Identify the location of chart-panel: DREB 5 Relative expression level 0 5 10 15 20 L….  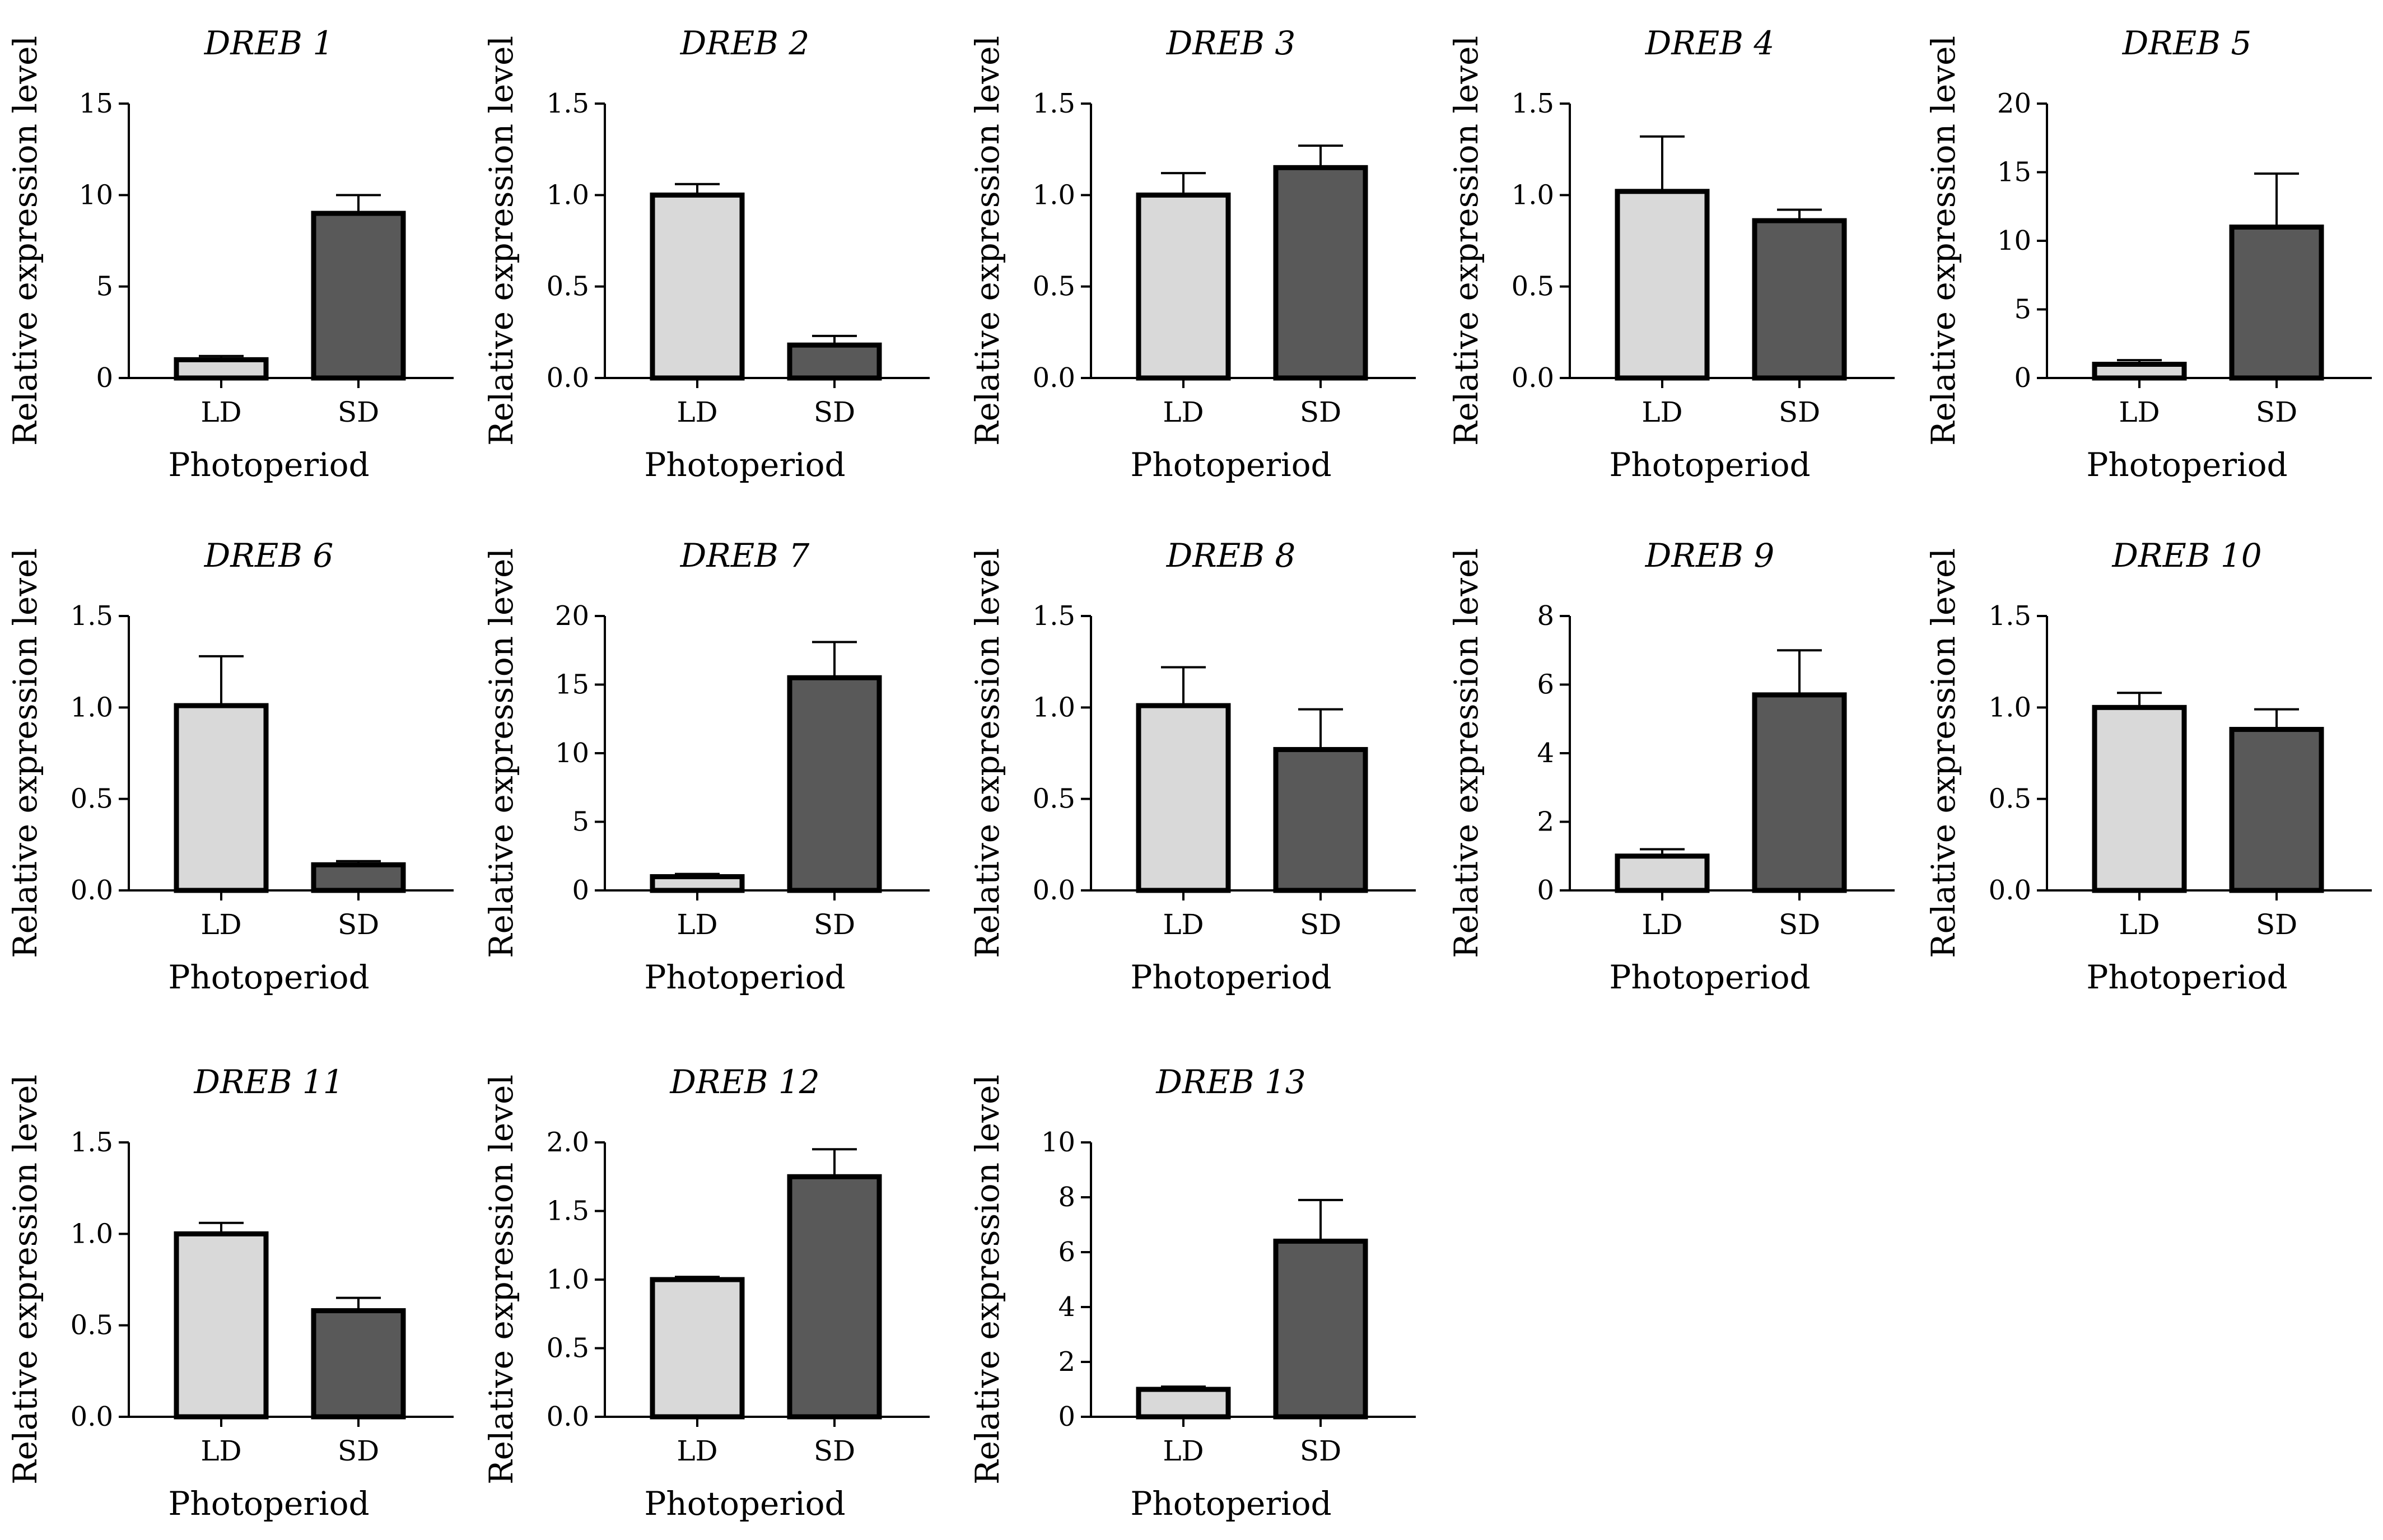
(2148, 254).